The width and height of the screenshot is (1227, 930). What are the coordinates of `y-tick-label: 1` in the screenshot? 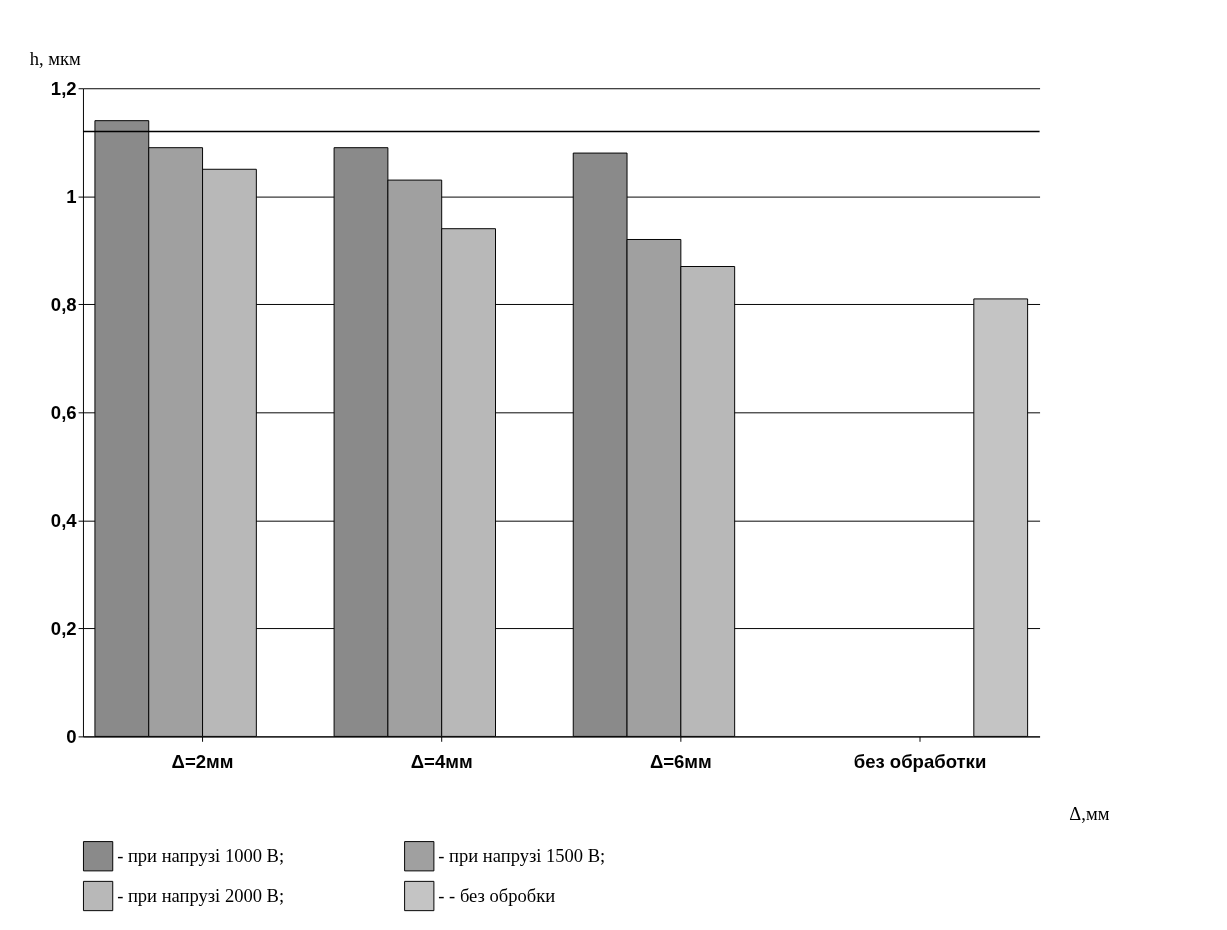 It's located at (71, 196).